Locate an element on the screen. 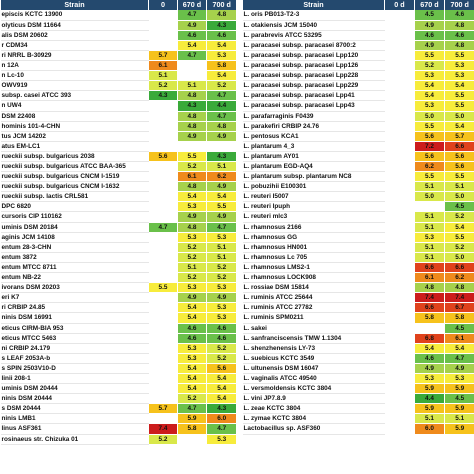  strain-name: linus ASF361 is located at coordinates (74, 429).